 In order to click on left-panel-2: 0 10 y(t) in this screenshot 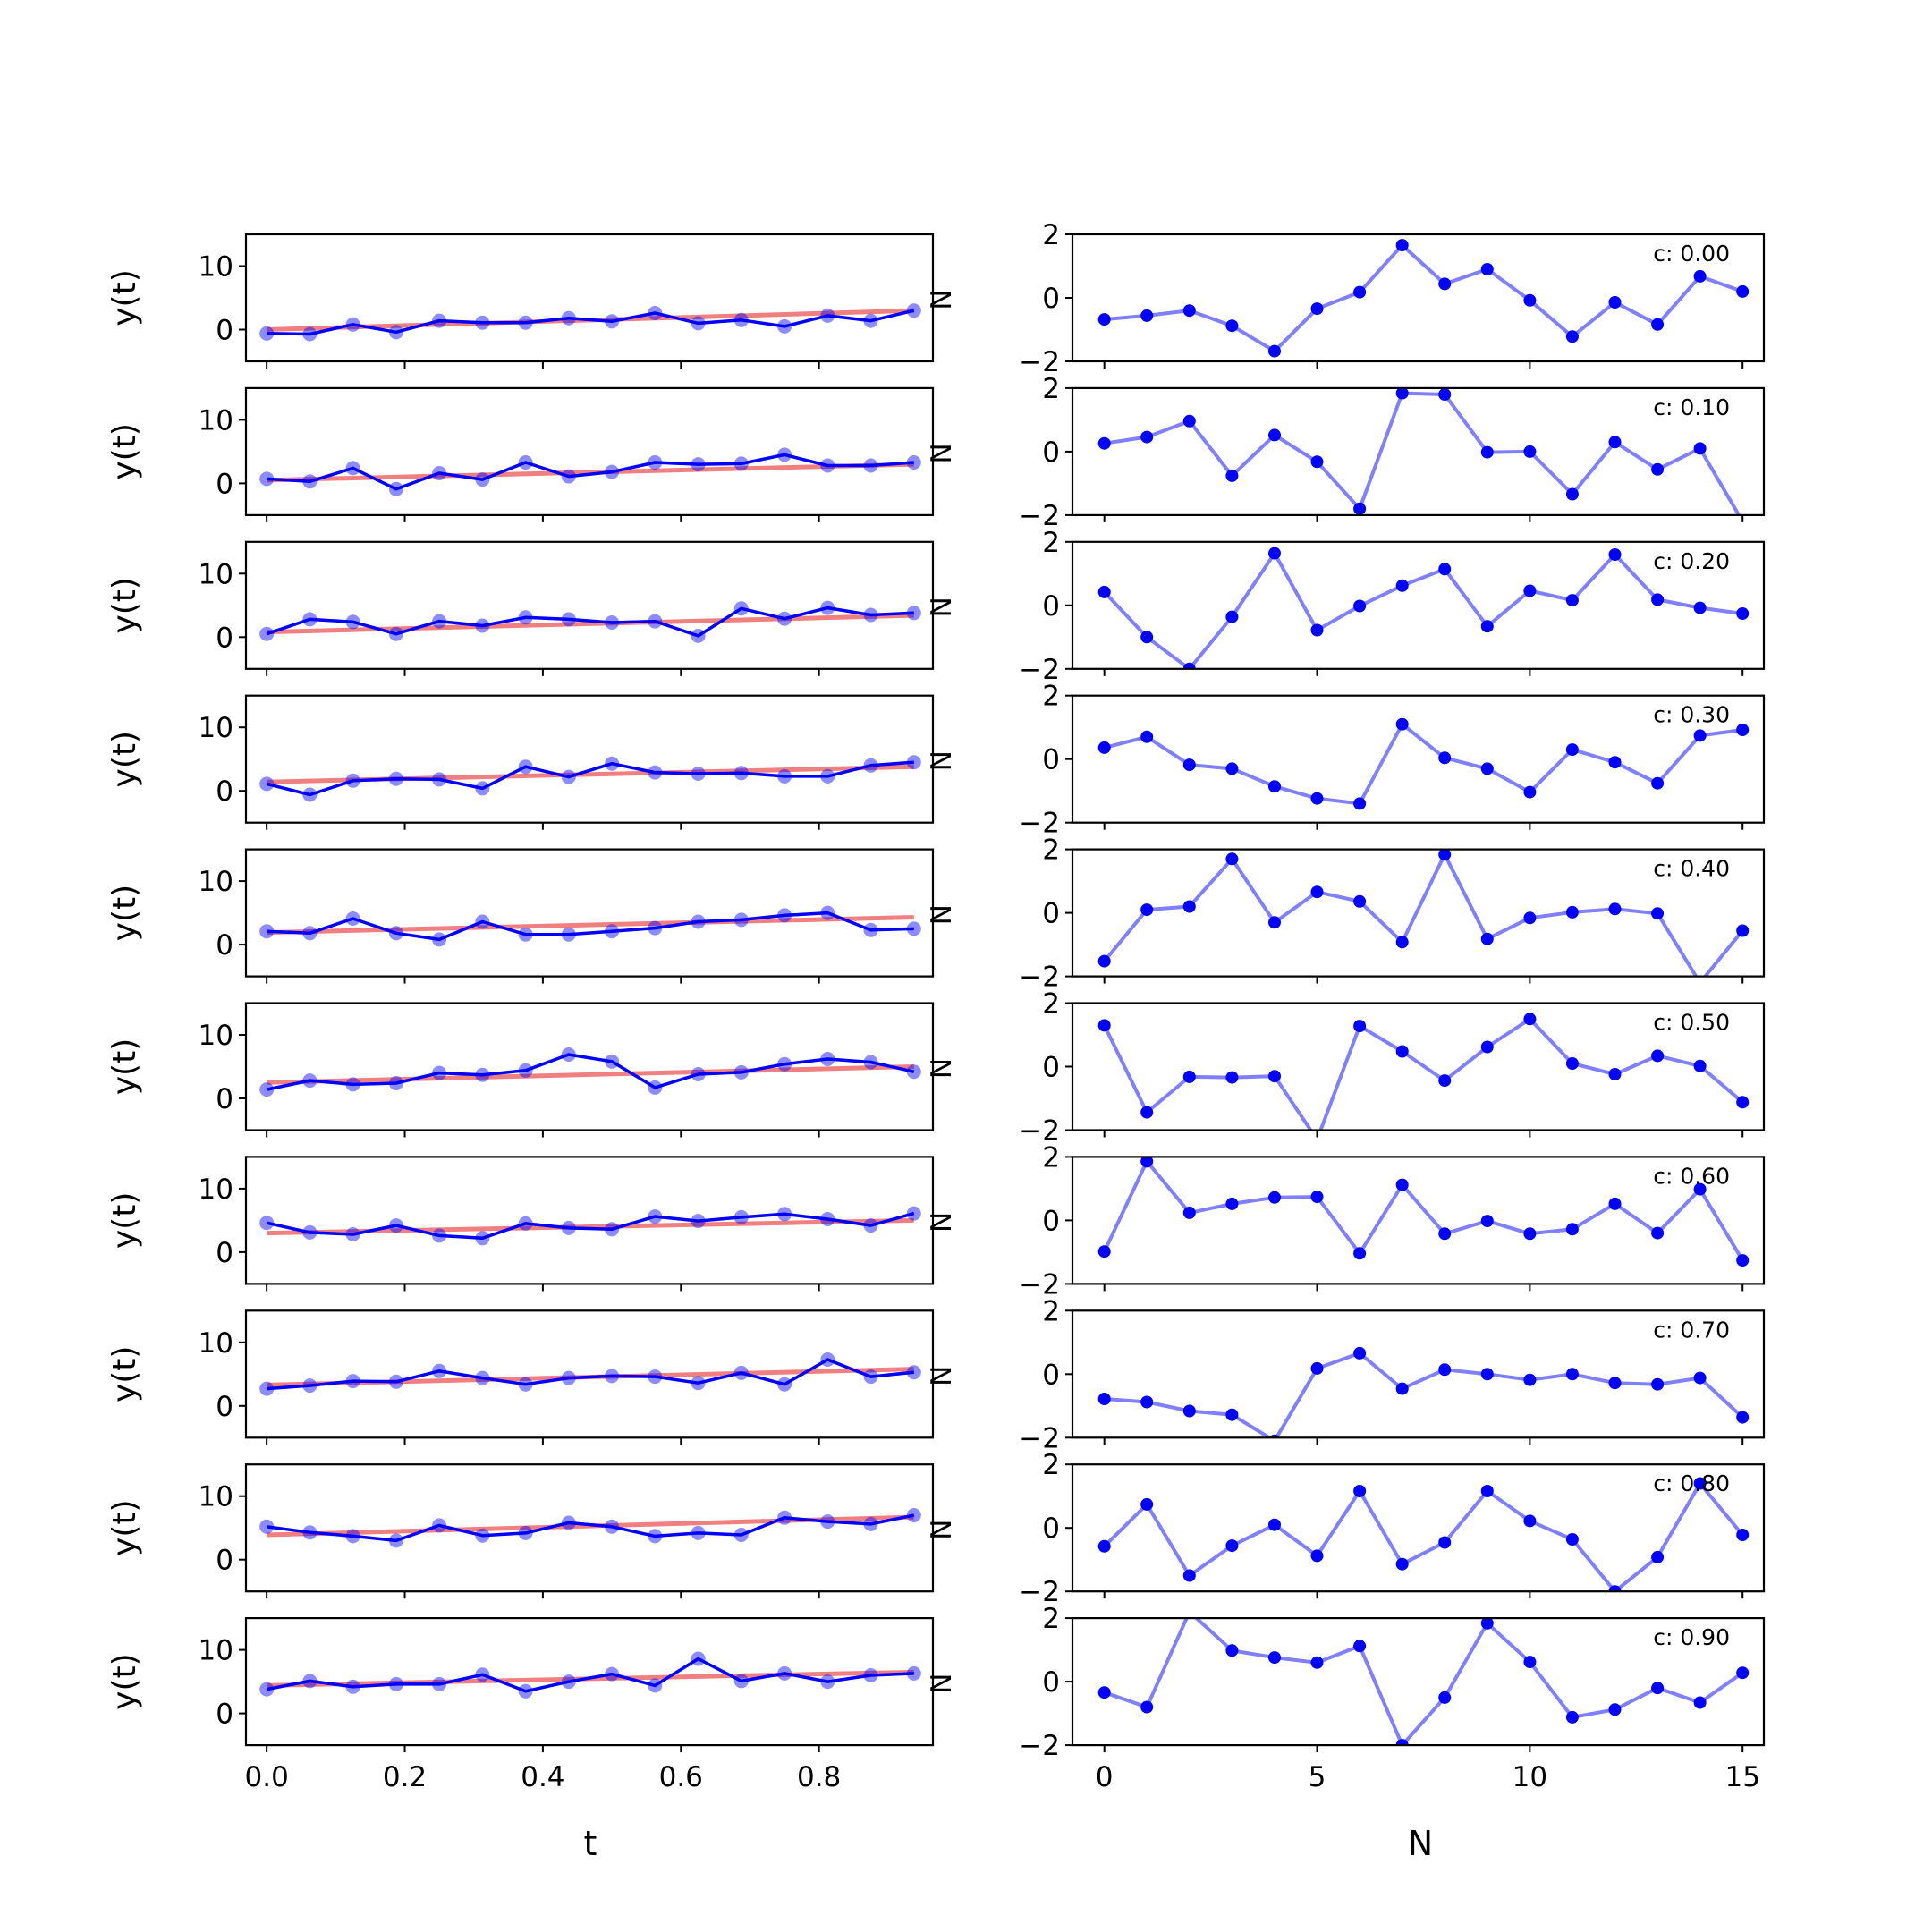, I will do `click(520, 608)`.